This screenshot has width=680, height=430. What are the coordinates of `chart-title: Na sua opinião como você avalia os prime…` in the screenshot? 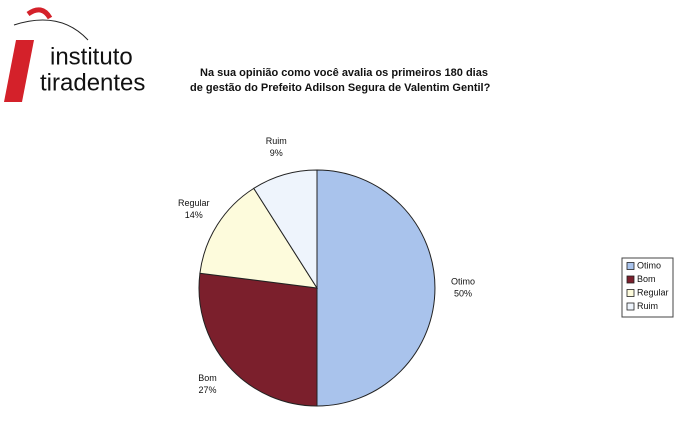 It's located at (344, 73).